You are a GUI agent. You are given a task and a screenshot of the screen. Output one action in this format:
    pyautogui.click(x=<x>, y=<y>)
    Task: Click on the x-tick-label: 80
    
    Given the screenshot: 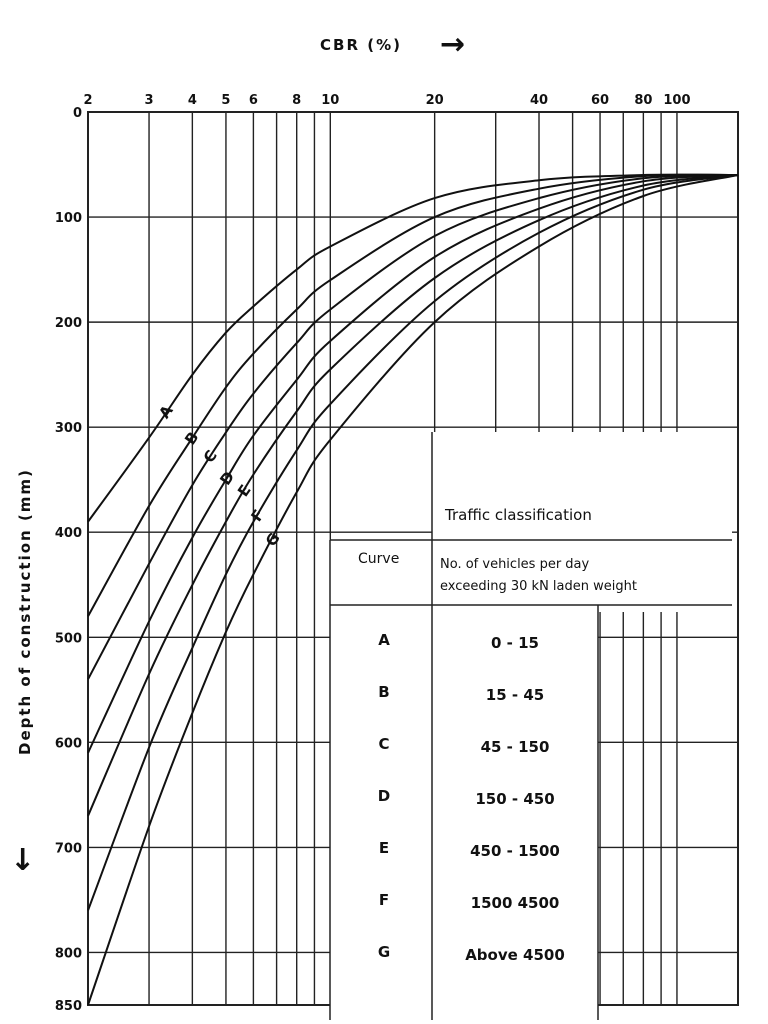 What is the action you would take?
    pyautogui.click(x=643, y=100)
    